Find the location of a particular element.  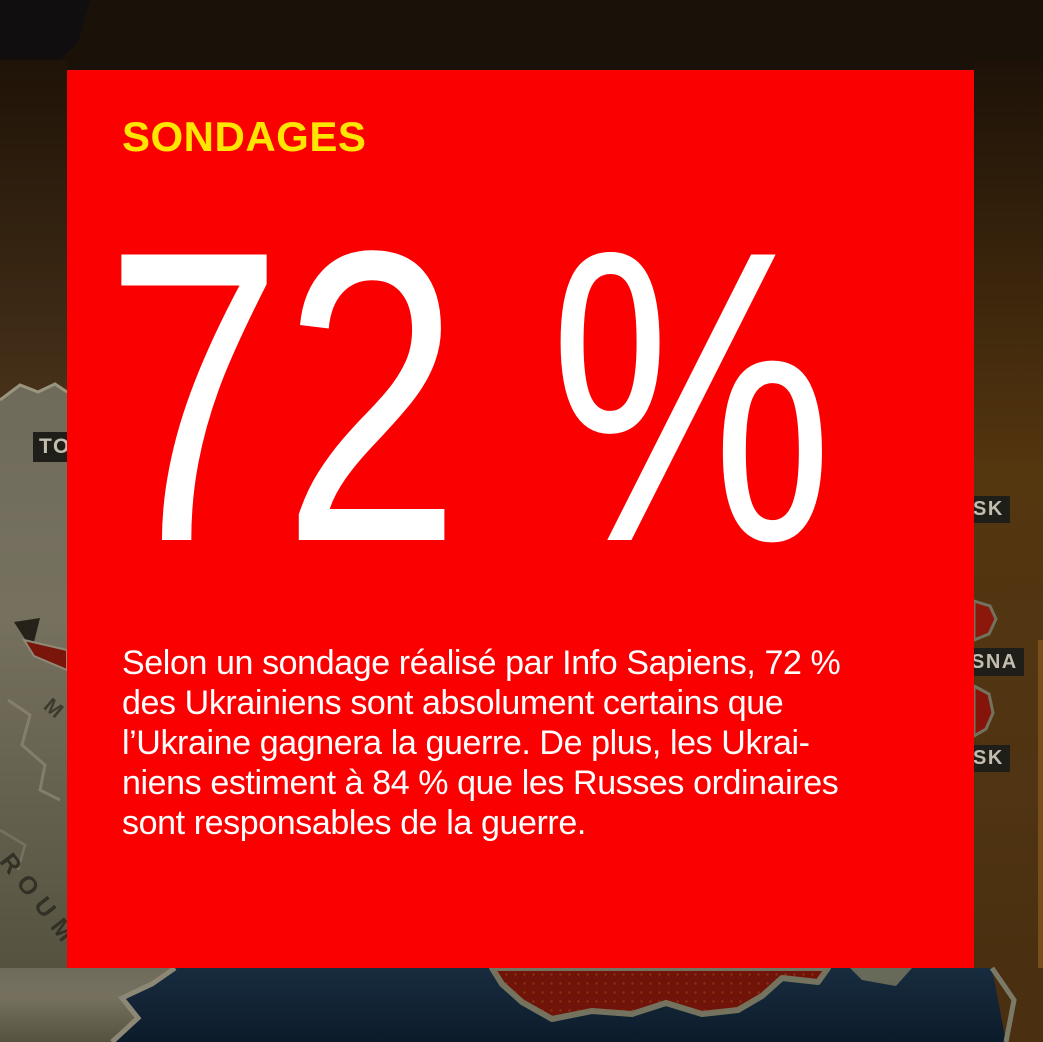

map-city-label-sna: SNA is located at coordinates (994, 662).